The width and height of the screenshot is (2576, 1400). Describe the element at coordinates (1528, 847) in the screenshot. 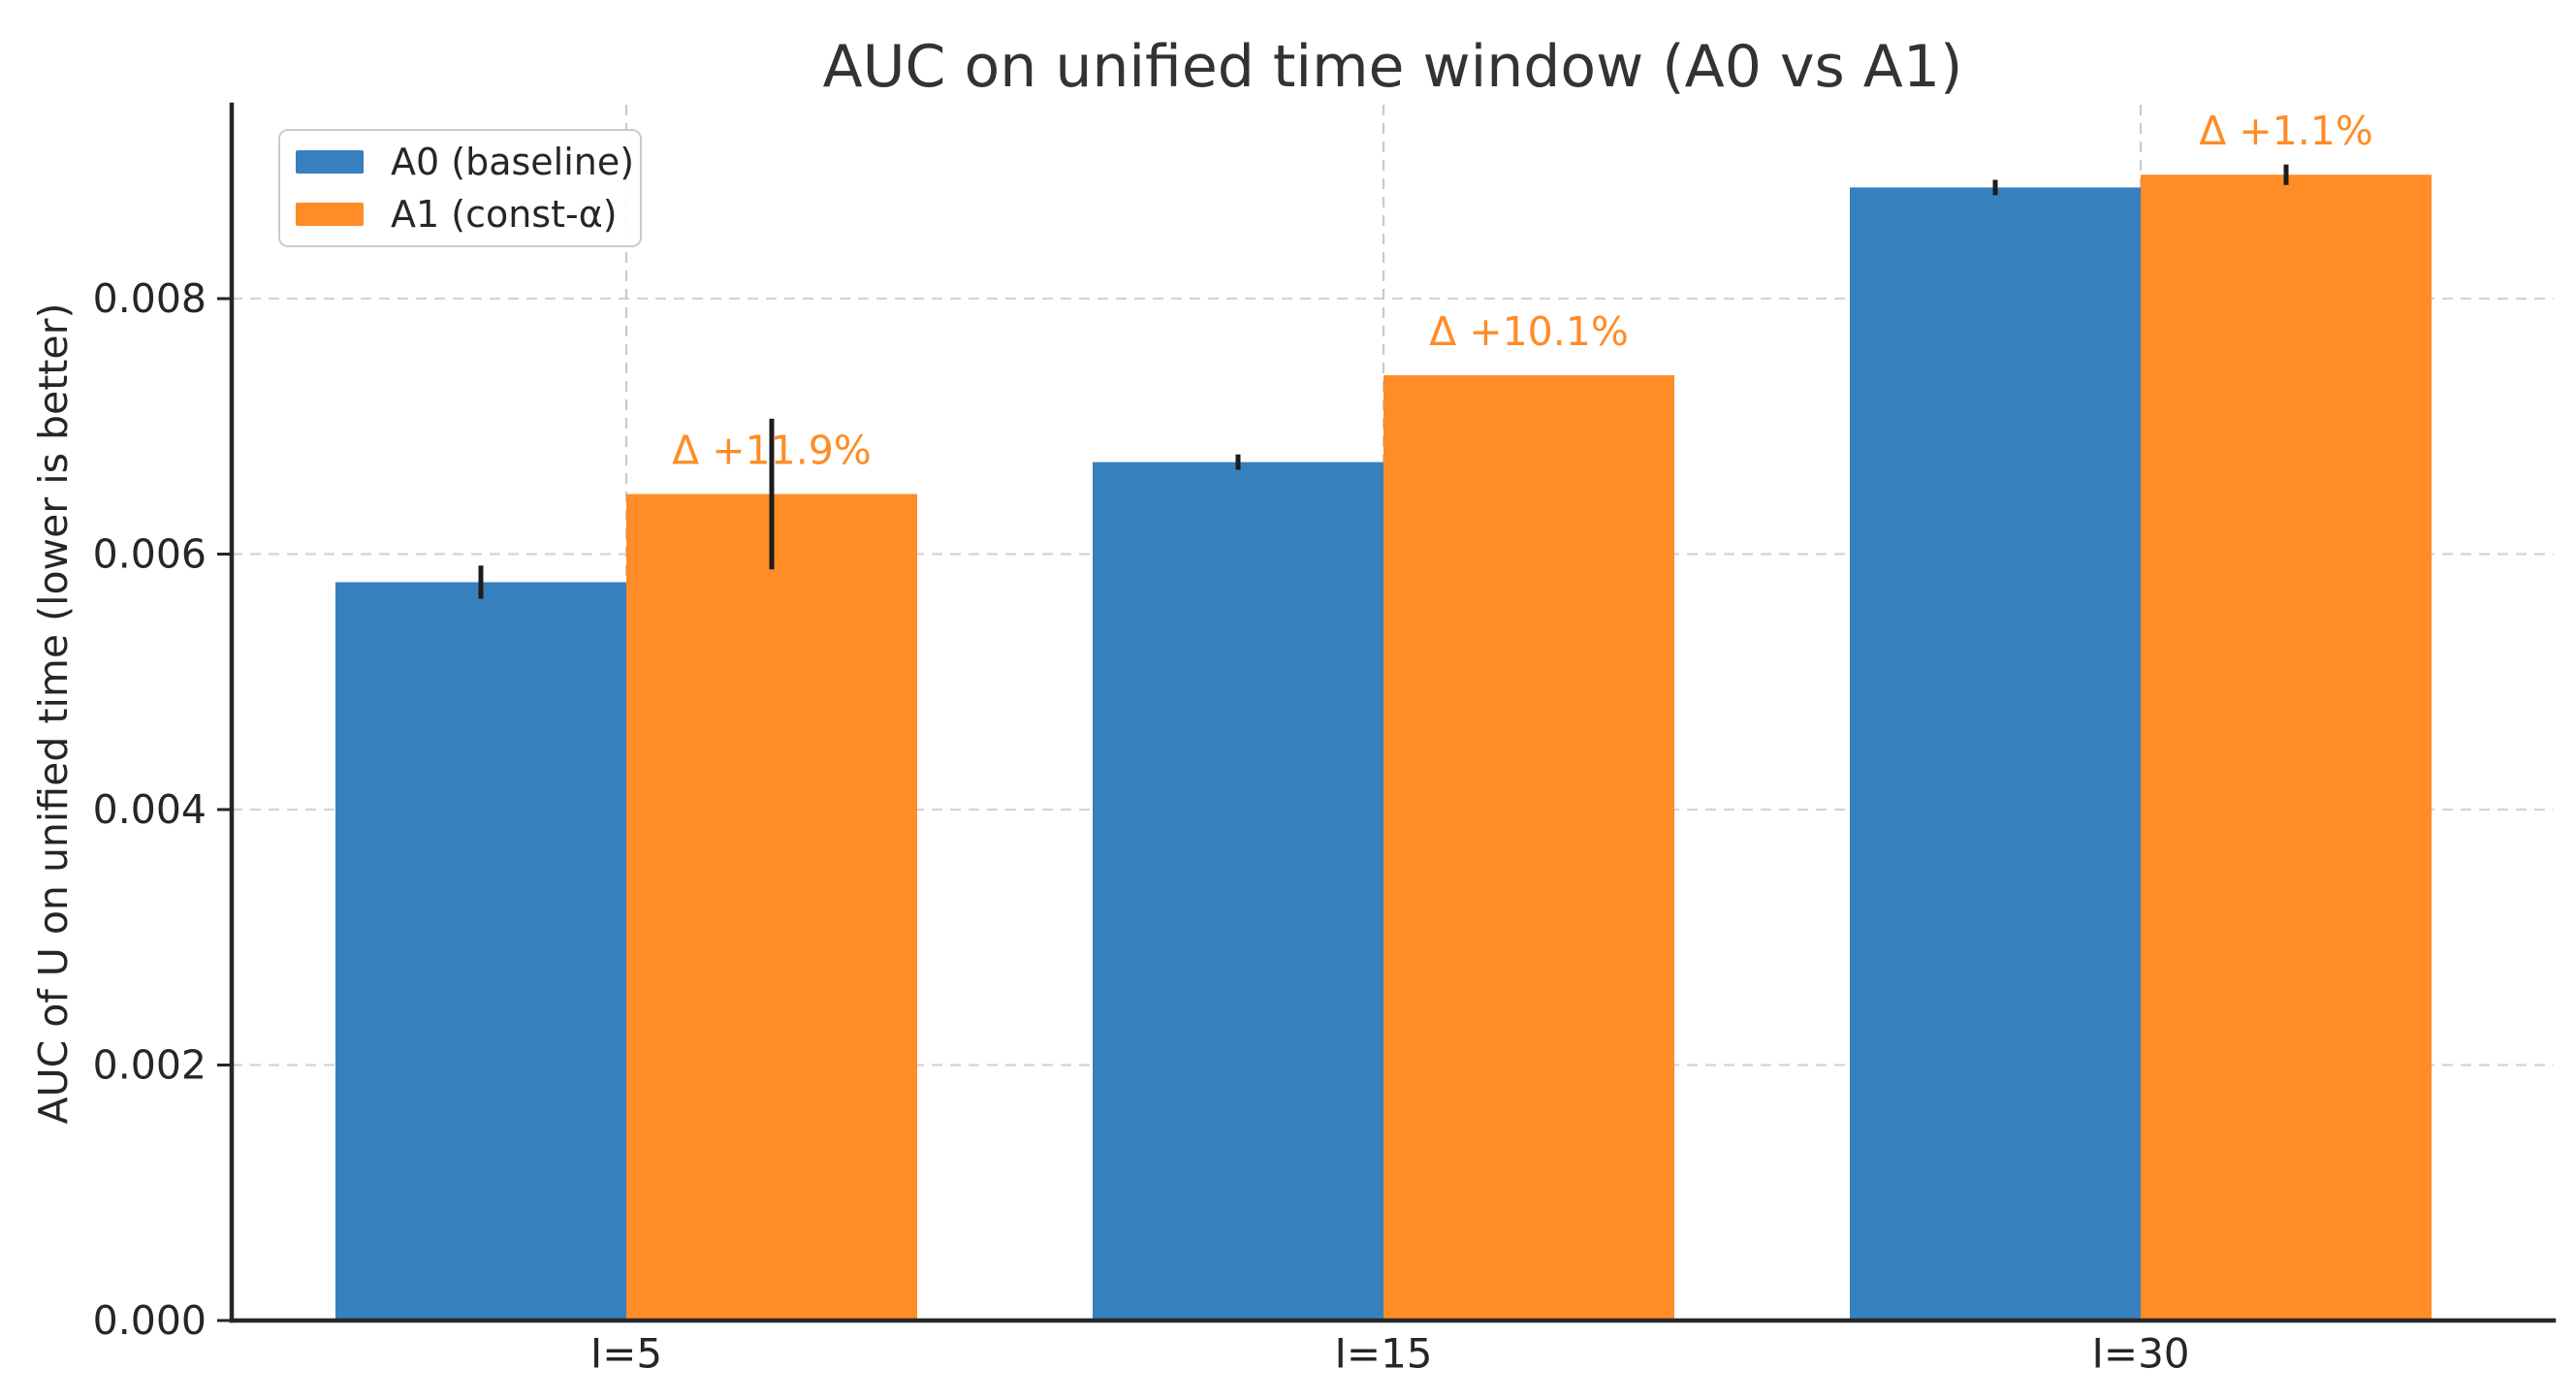

I see `bar-a1-i15` at that location.